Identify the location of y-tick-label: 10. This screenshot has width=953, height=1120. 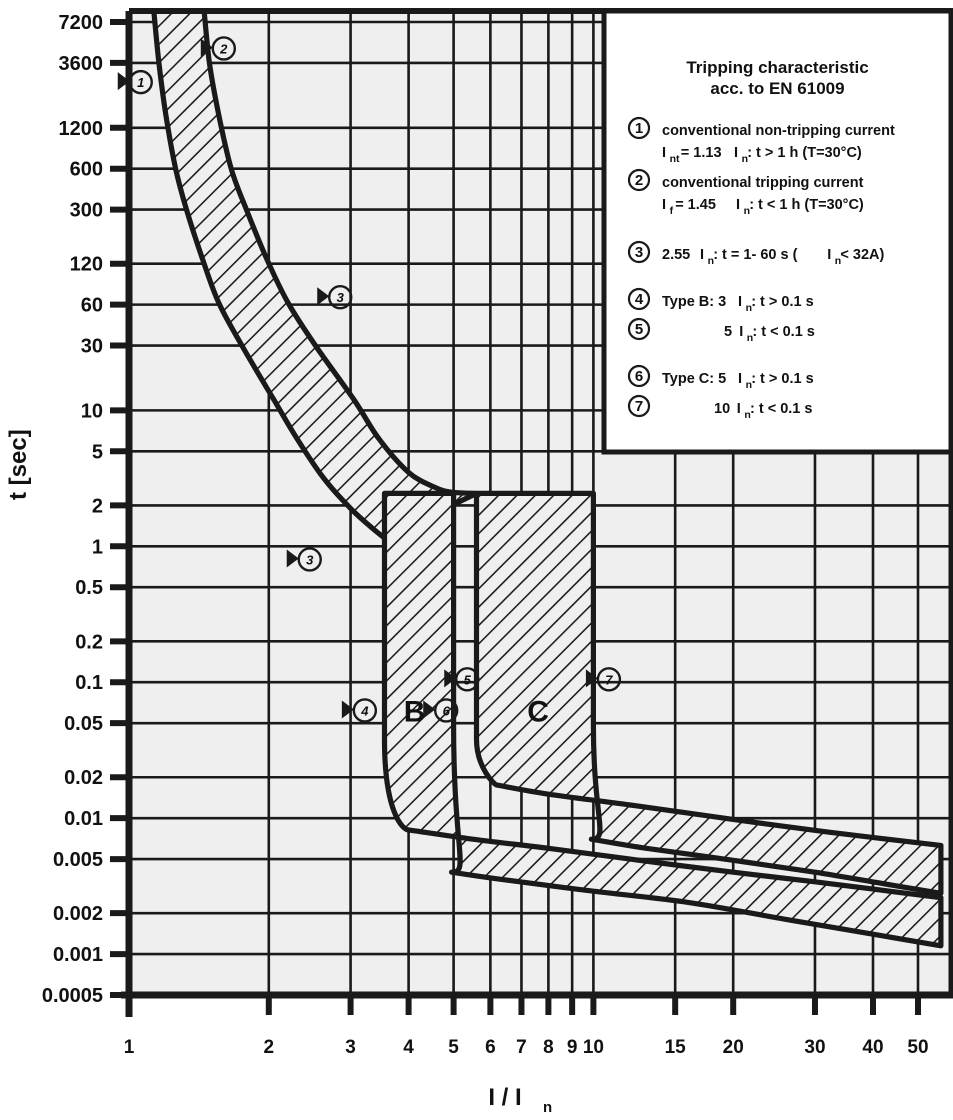
(92, 411).